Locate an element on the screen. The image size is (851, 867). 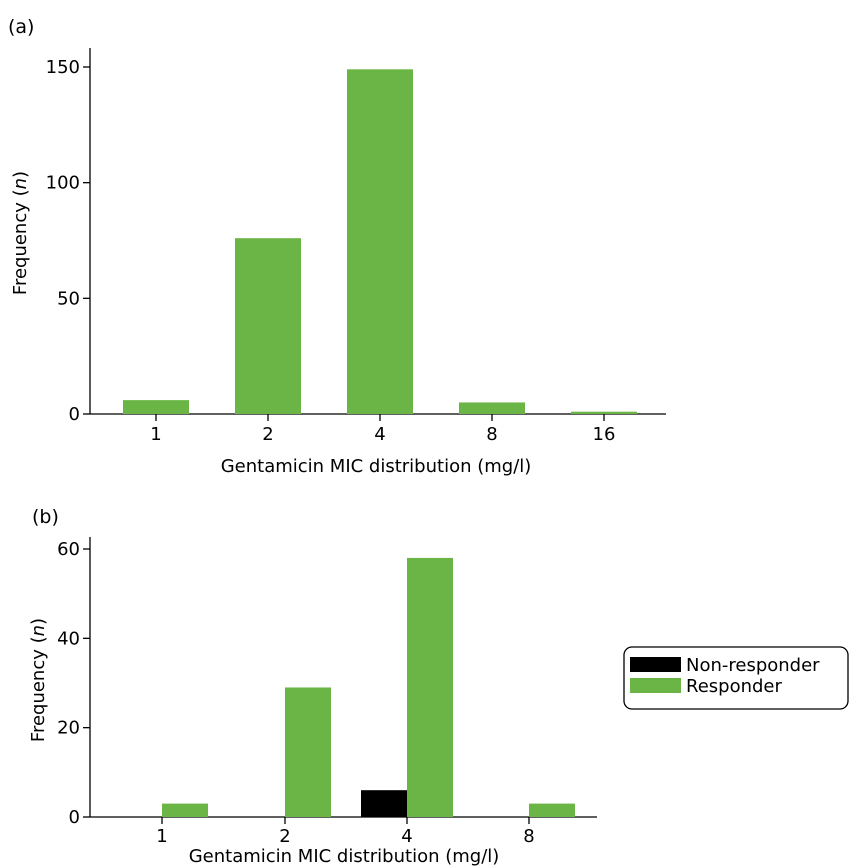
panel-a-x-tick-label: 4 is located at coordinates (379, 434).